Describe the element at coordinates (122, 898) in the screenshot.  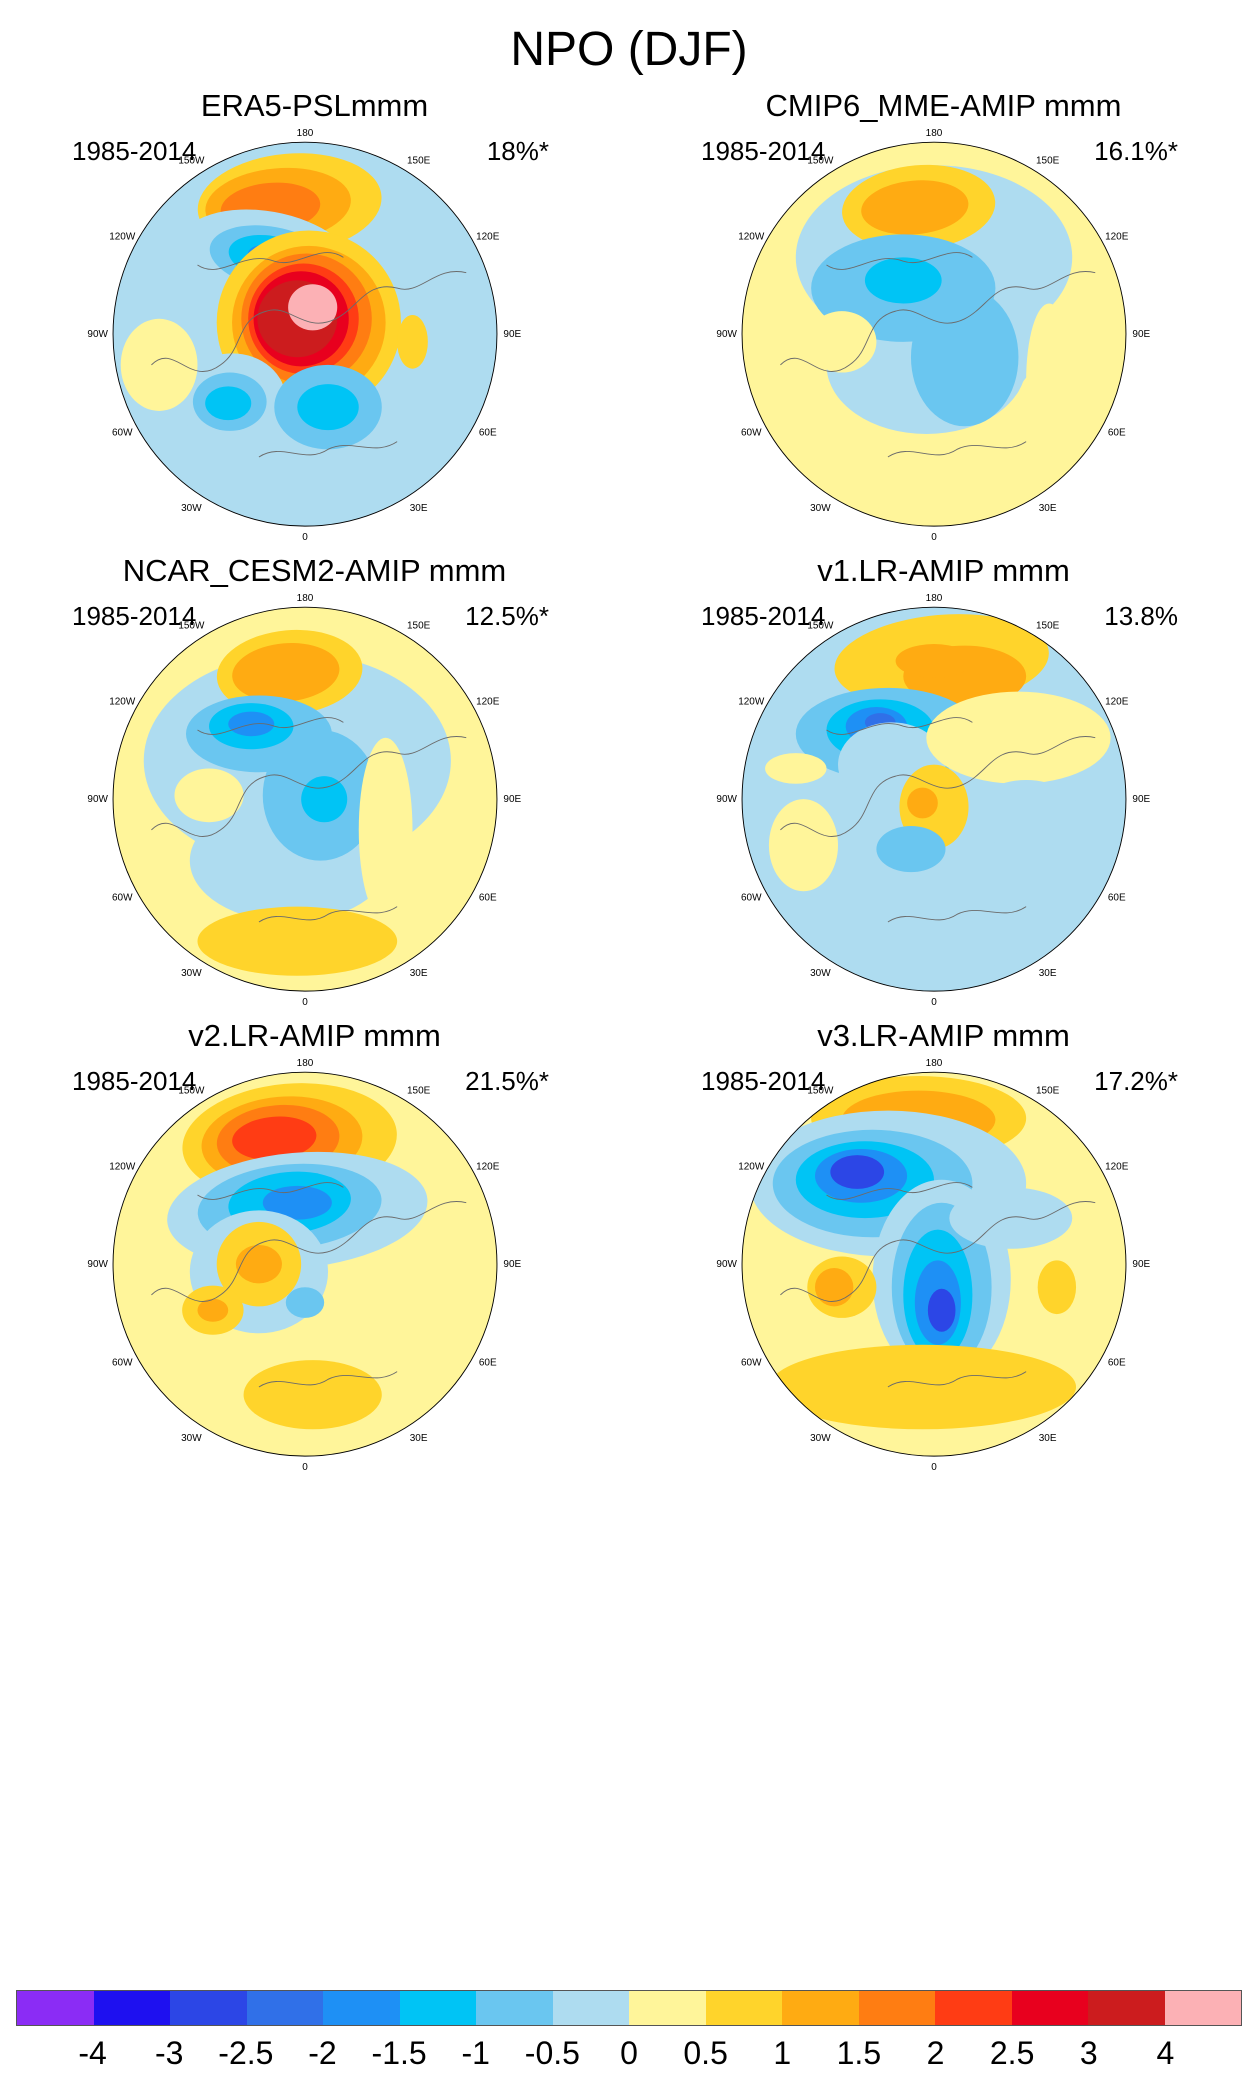
I see `longitude-label: 60W` at that location.